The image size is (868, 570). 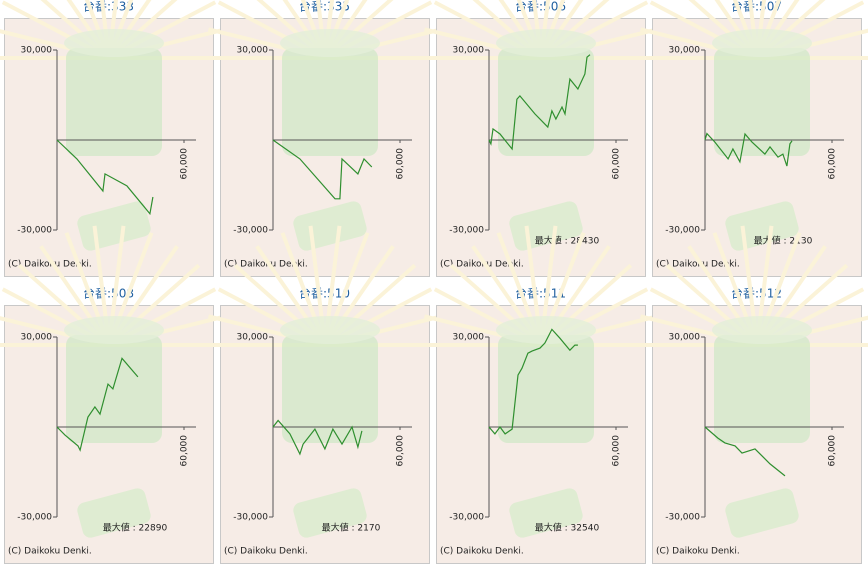 What do you see at coordinates (108, 7) in the screenshot?
I see `chart-title: 台番:333` at bounding box center [108, 7].